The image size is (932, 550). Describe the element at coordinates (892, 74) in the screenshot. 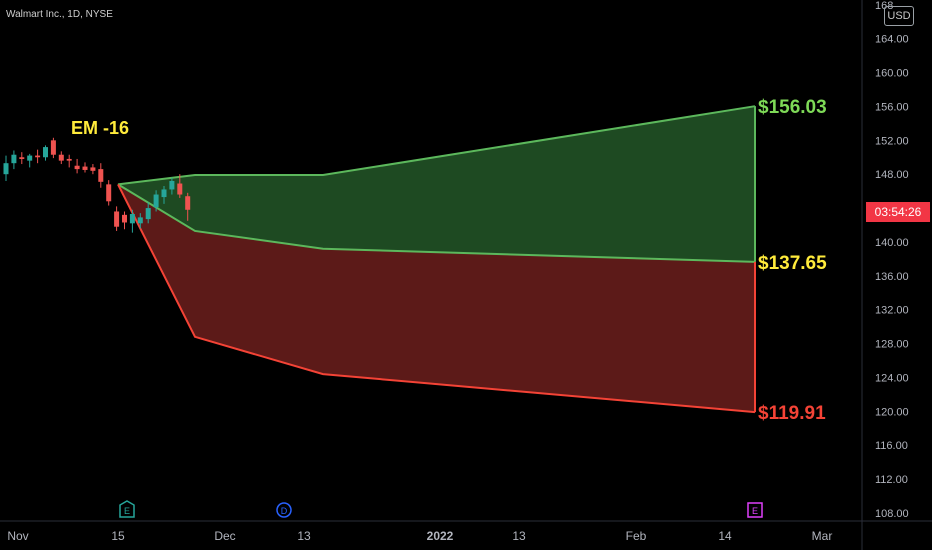

I see `y-tick-label: 160.00` at that location.